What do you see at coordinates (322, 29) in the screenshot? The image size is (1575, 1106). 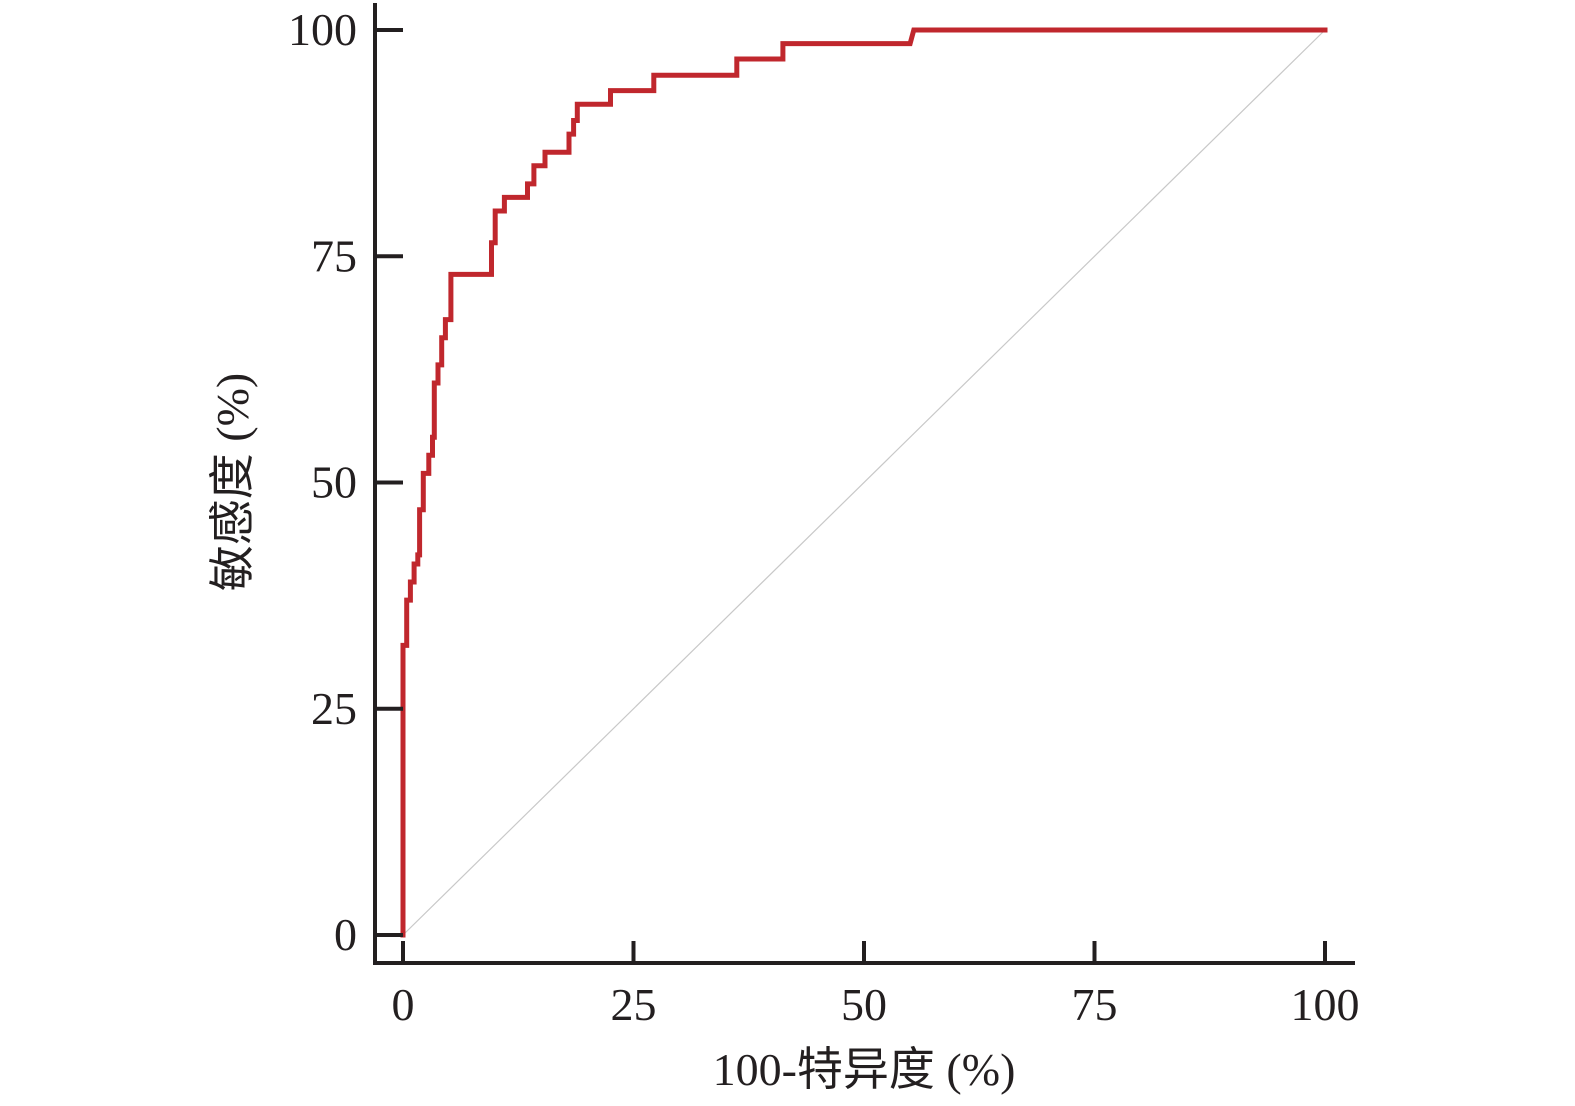 I see `y-tick-label: 100` at bounding box center [322, 29].